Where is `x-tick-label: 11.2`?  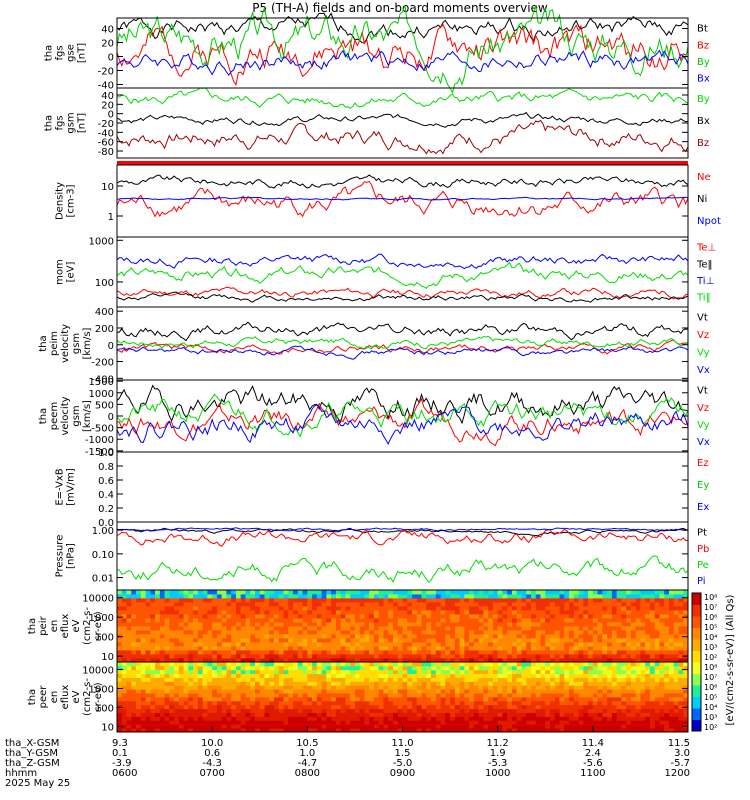 x-tick-label: 11.2 is located at coordinates (498, 743).